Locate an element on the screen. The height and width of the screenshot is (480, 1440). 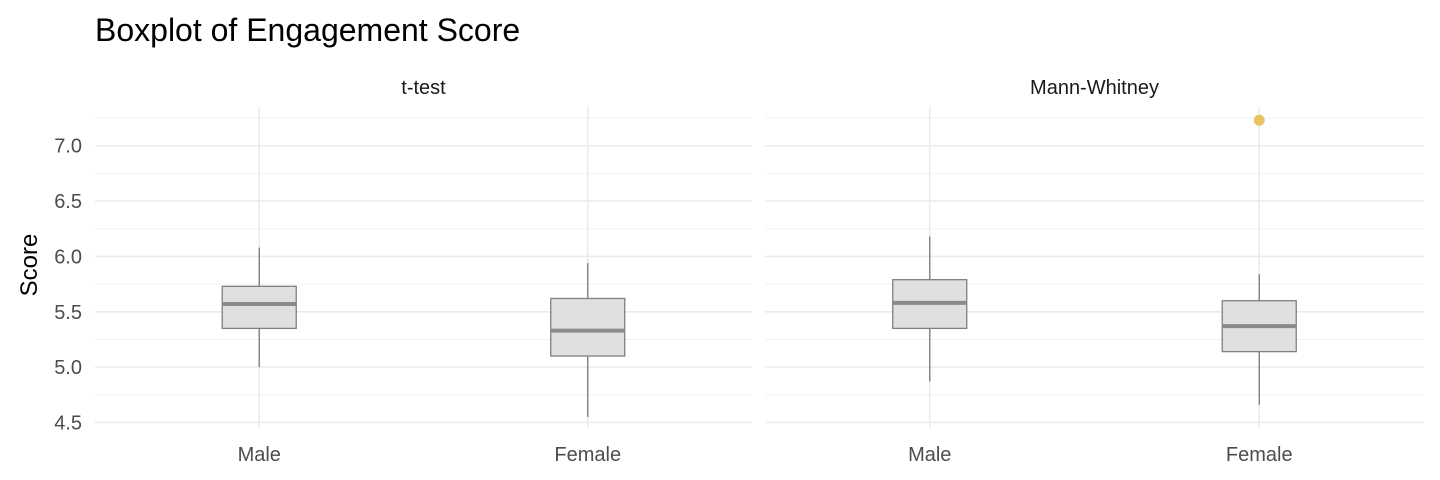
chart-title: Boxplot of Engagement Score is located at coordinates (307, 30).